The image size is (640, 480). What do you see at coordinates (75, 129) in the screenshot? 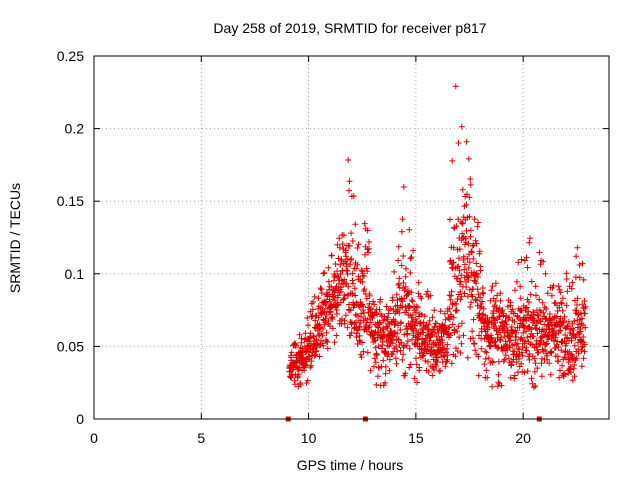
I see `y-tick-label: 0.2` at bounding box center [75, 129].